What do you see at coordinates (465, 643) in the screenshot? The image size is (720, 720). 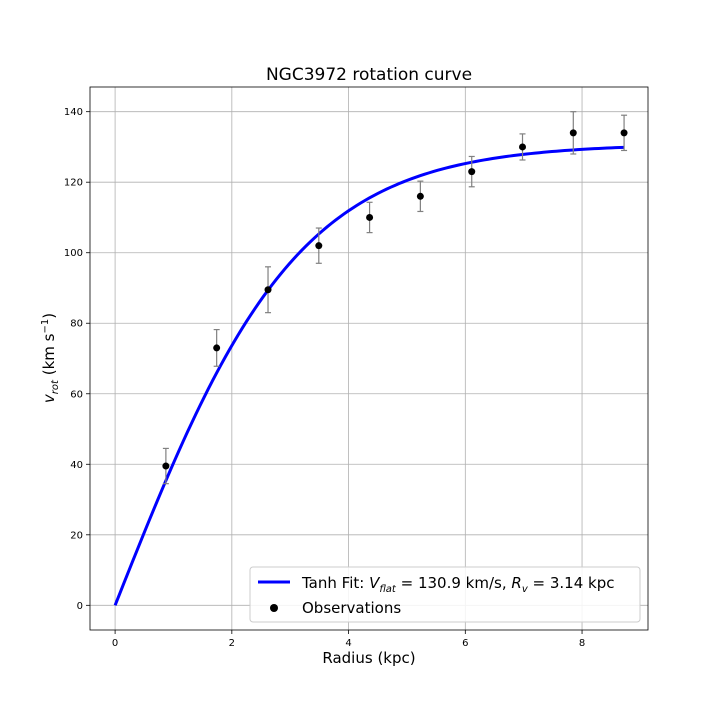 I see `x-tick-label: 6` at bounding box center [465, 643].